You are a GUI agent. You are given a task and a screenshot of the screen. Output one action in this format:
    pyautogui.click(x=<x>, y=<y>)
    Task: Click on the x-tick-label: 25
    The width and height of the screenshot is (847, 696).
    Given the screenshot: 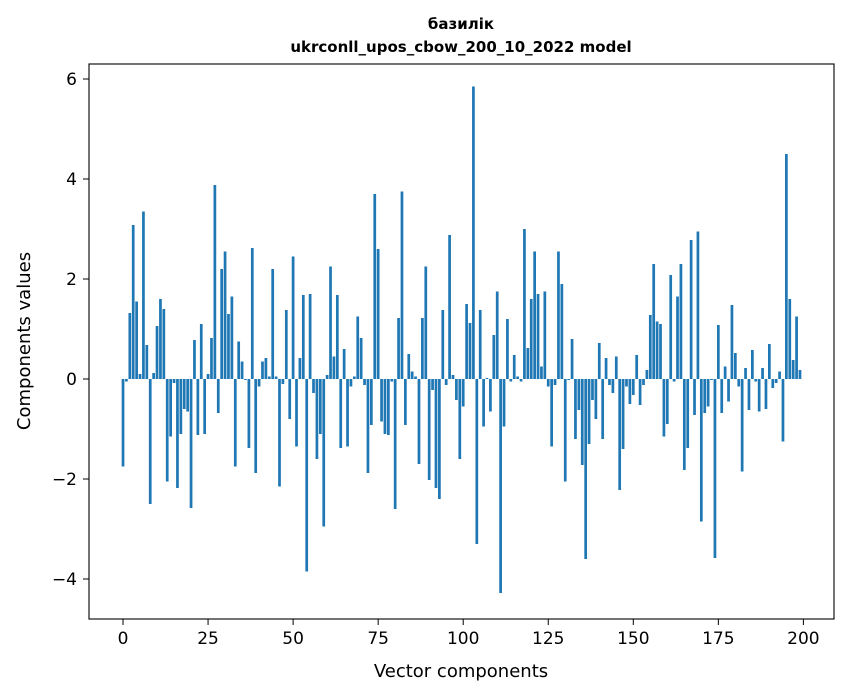 What is the action you would take?
    pyautogui.click(x=208, y=639)
    